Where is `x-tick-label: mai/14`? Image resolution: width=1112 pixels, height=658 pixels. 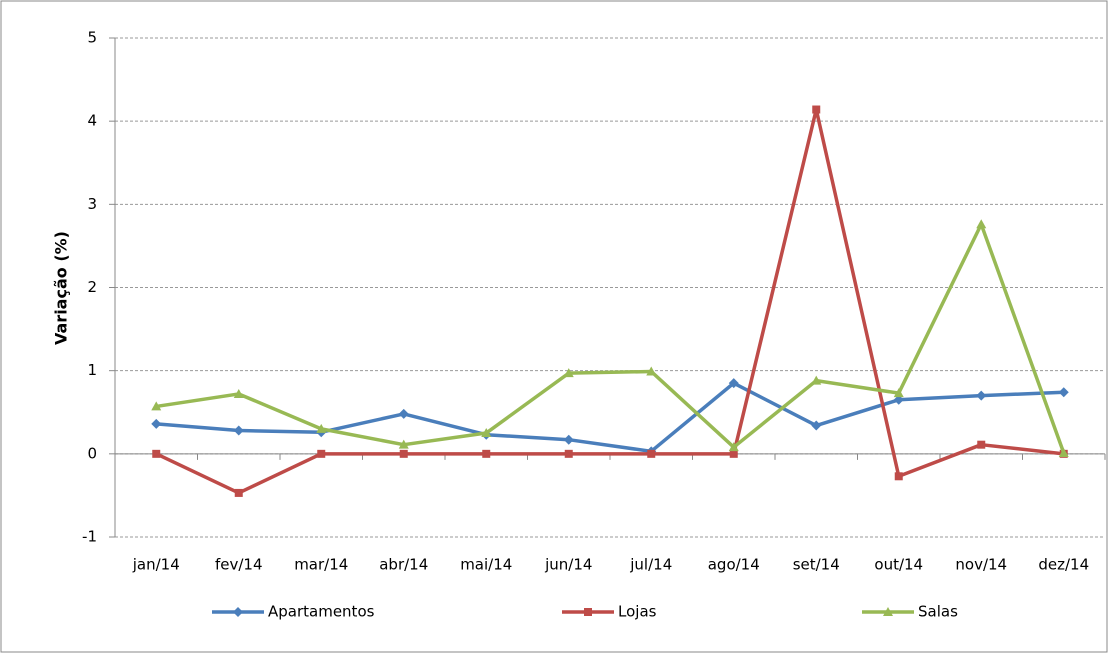
x-tick-label: mai/14 is located at coordinates (486, 565).